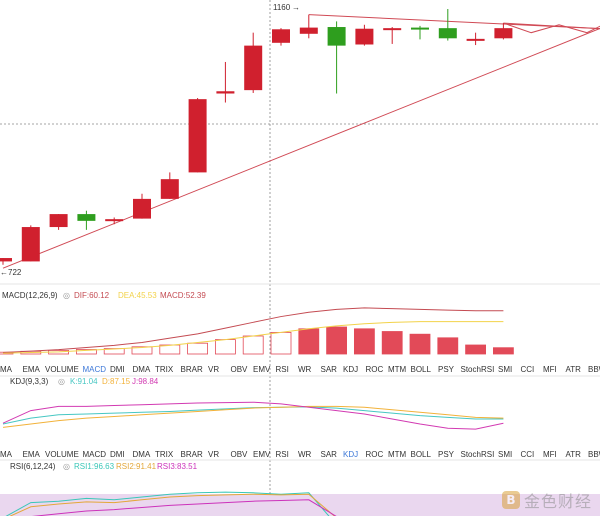 The height and width of the screenshot is (516, 600). Describe the element at coordinates (557, 501) in the screenshot. I see `watermark-text: 金色财经` at that location.